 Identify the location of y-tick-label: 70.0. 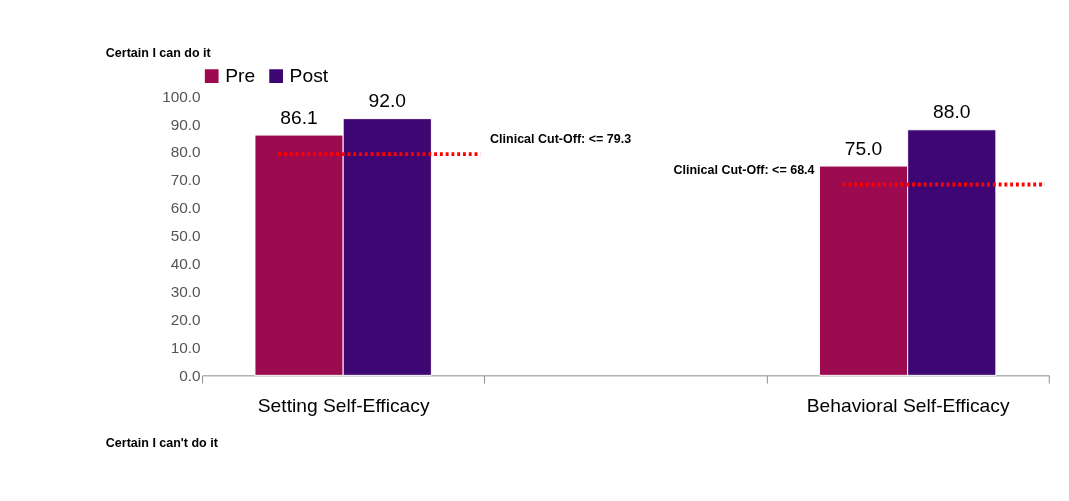
(185, 180).